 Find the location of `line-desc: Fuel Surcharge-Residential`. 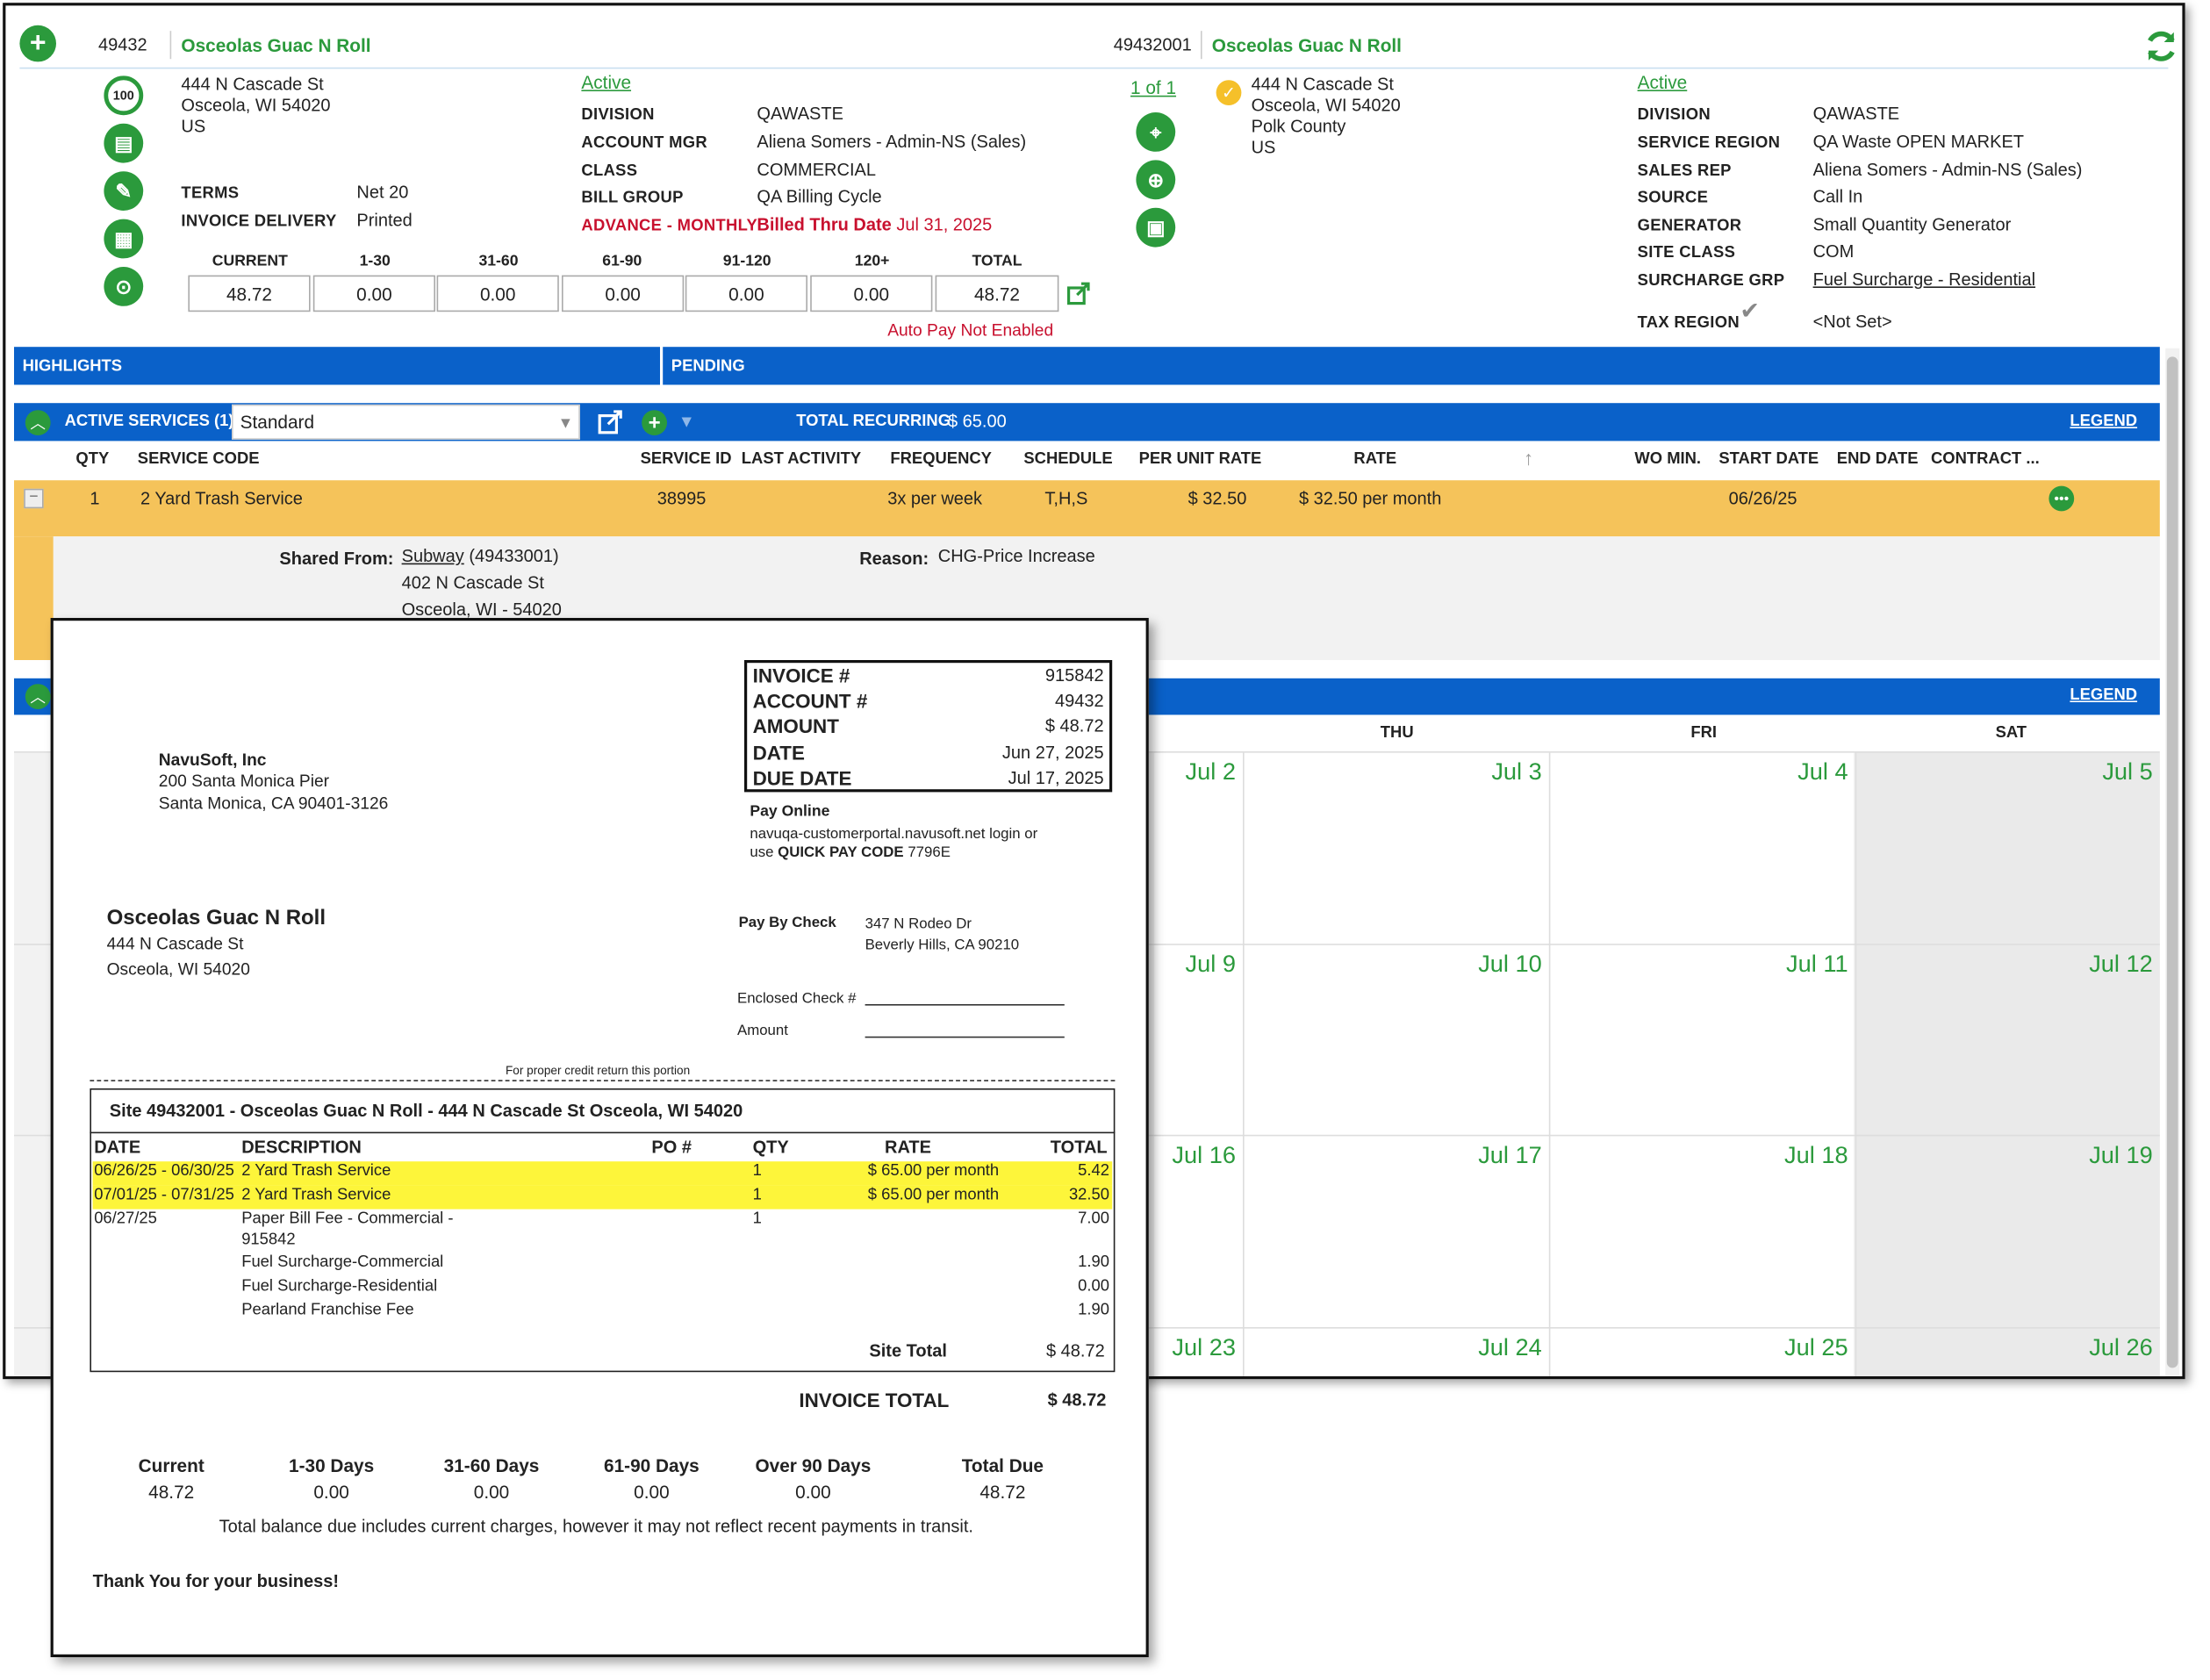

line-desc: Fuel Surcharge-Residential is located at coordinates (339, 1287).